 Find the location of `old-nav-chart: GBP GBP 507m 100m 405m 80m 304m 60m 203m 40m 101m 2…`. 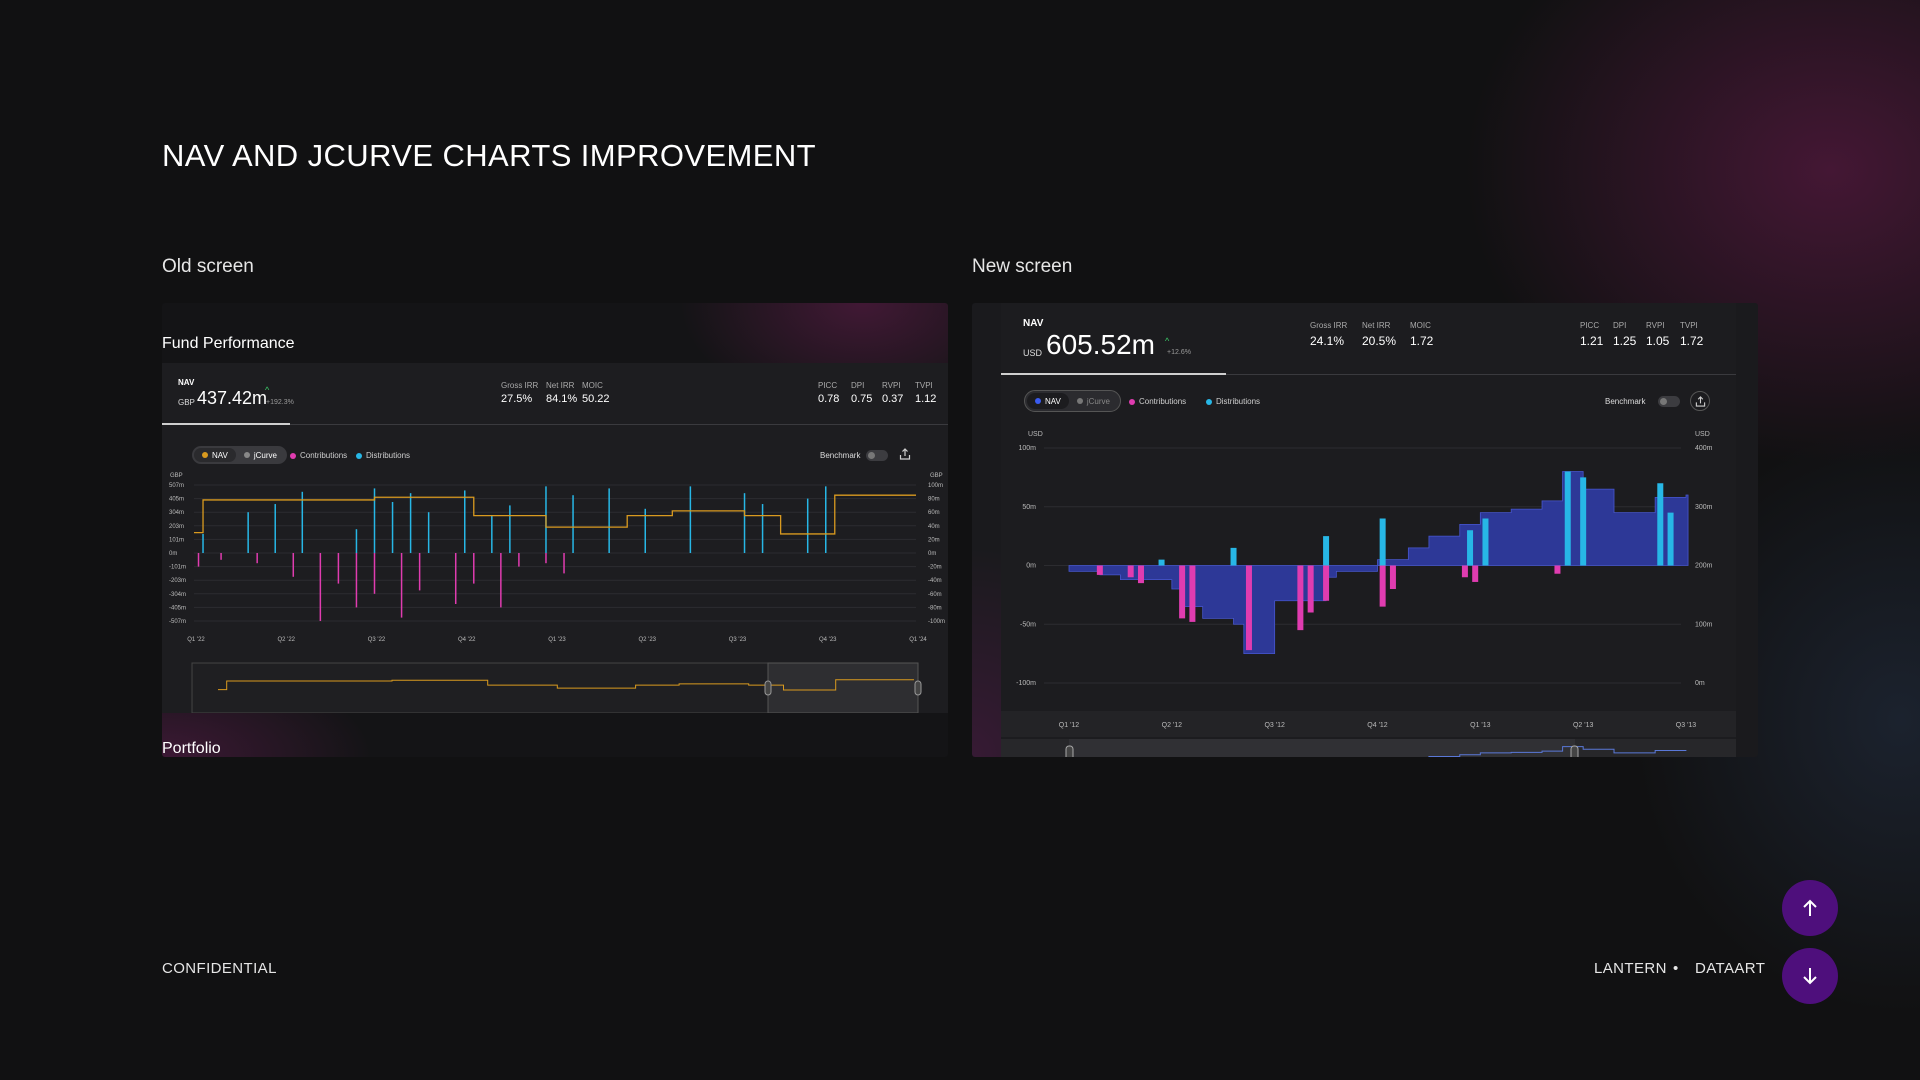

old-nav-chart: GBP GBP 507m 100m 405m 80m 304m 60m 203m 40m 101m 2… is located at coordinates (557, 593).